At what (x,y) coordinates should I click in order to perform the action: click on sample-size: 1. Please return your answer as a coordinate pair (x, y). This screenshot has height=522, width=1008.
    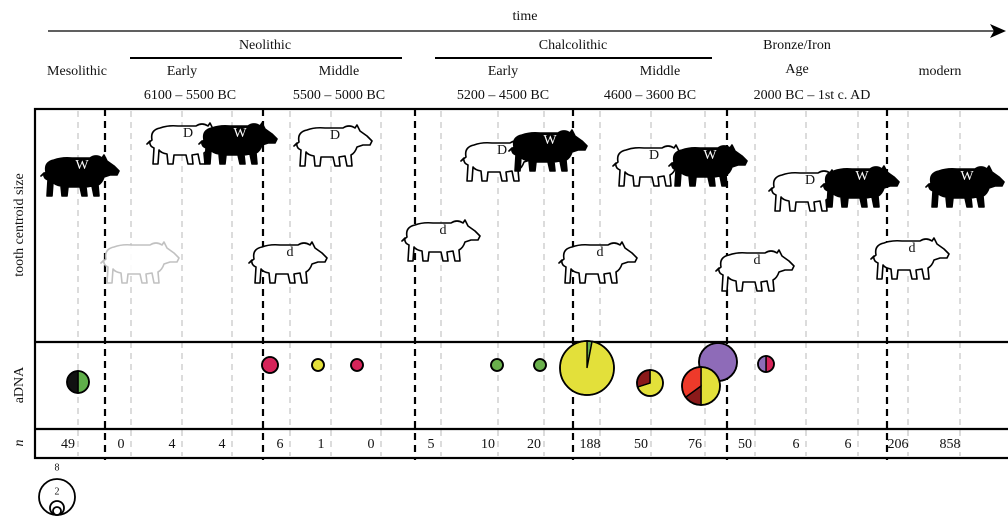
    Looking at the image, I should click on (321, 444).